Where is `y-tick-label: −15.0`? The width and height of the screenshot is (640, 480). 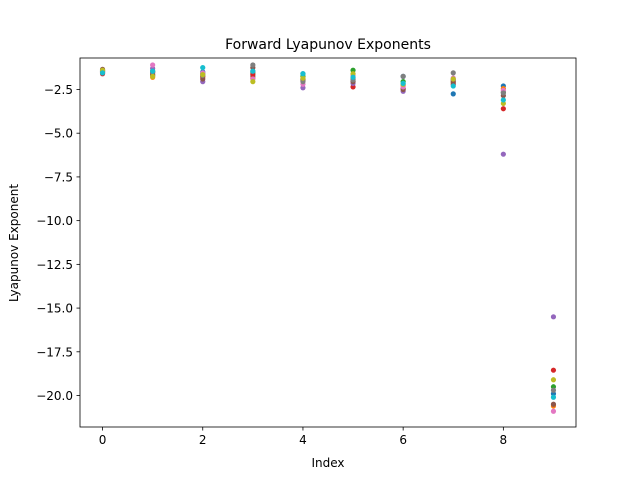 y-tick-label: −15.0 is located at coordinates (54, 309).